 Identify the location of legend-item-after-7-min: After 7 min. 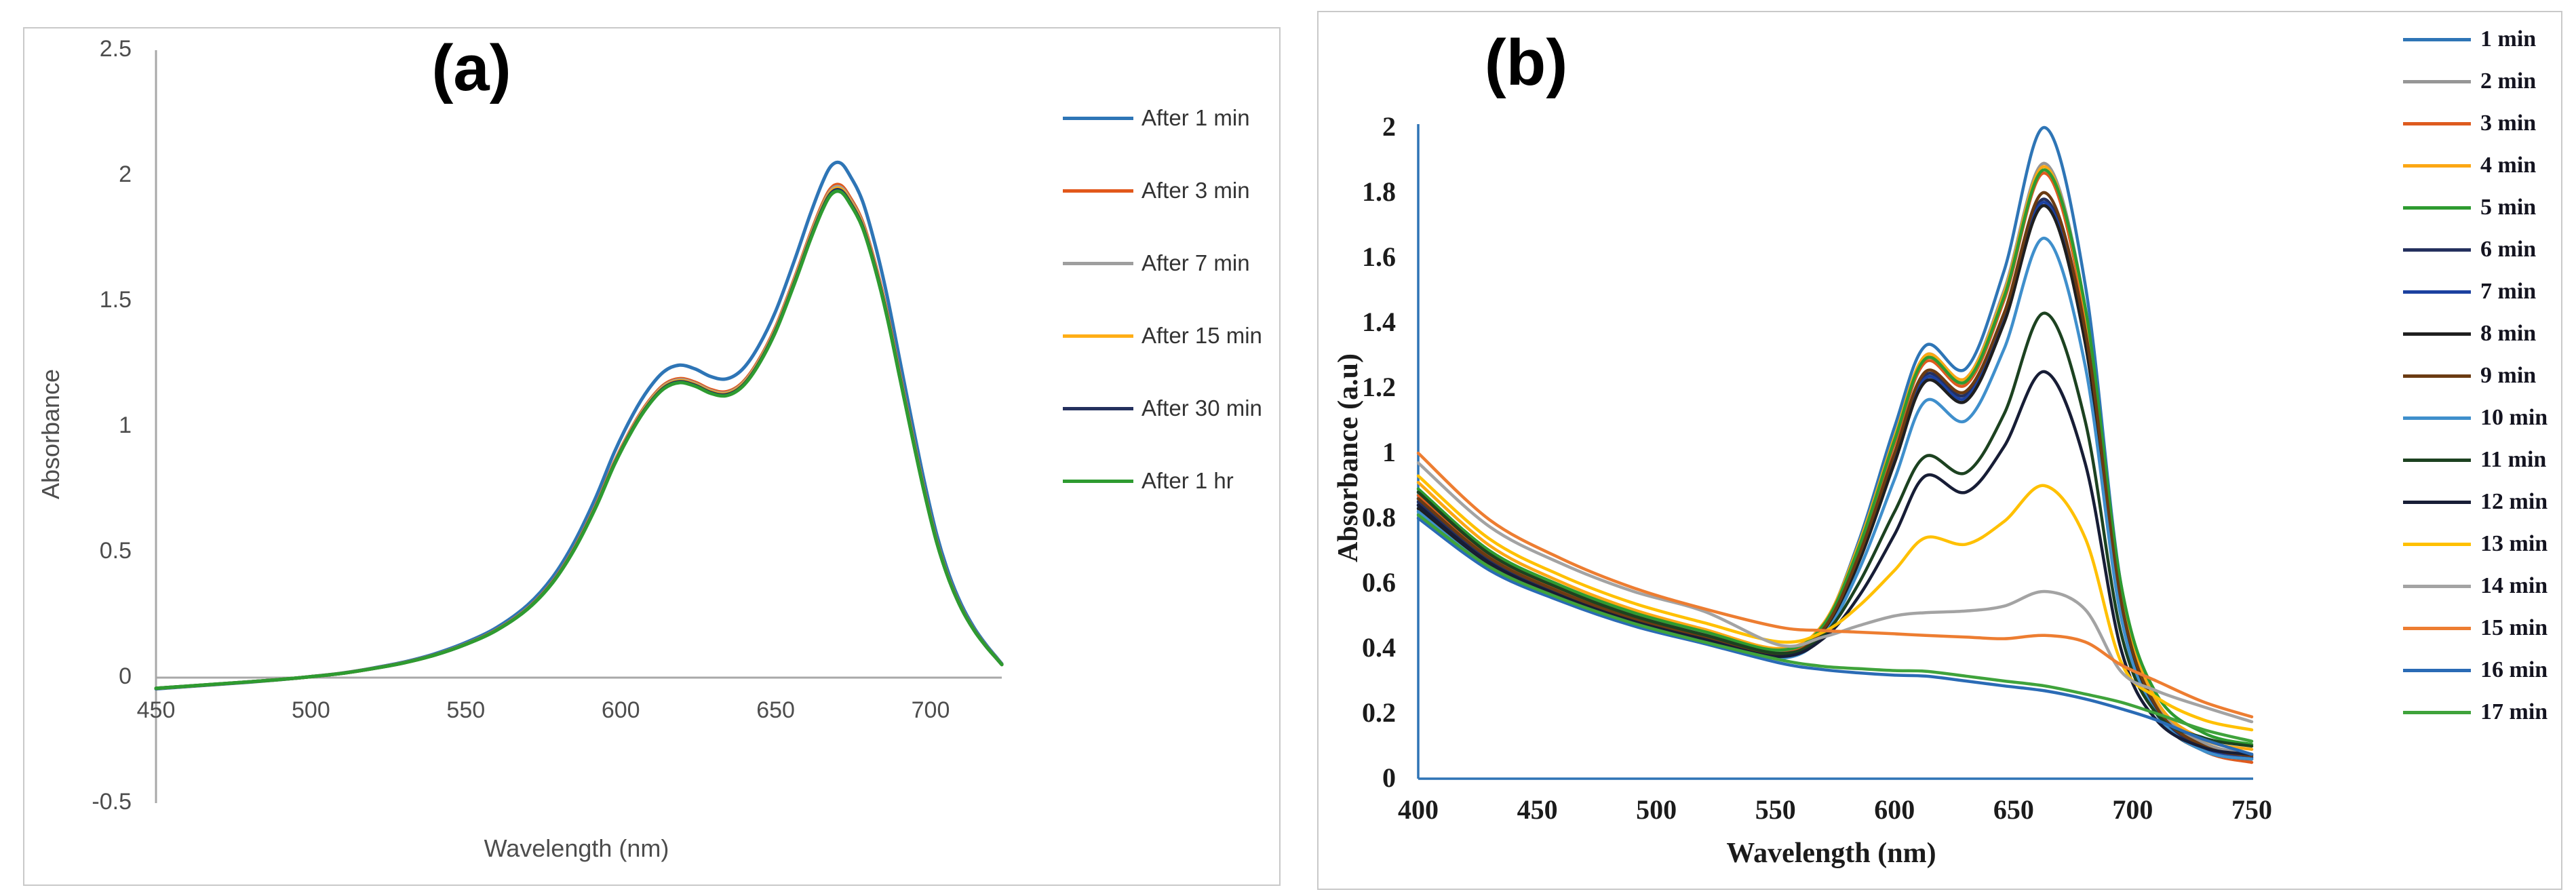
(1156, 264).